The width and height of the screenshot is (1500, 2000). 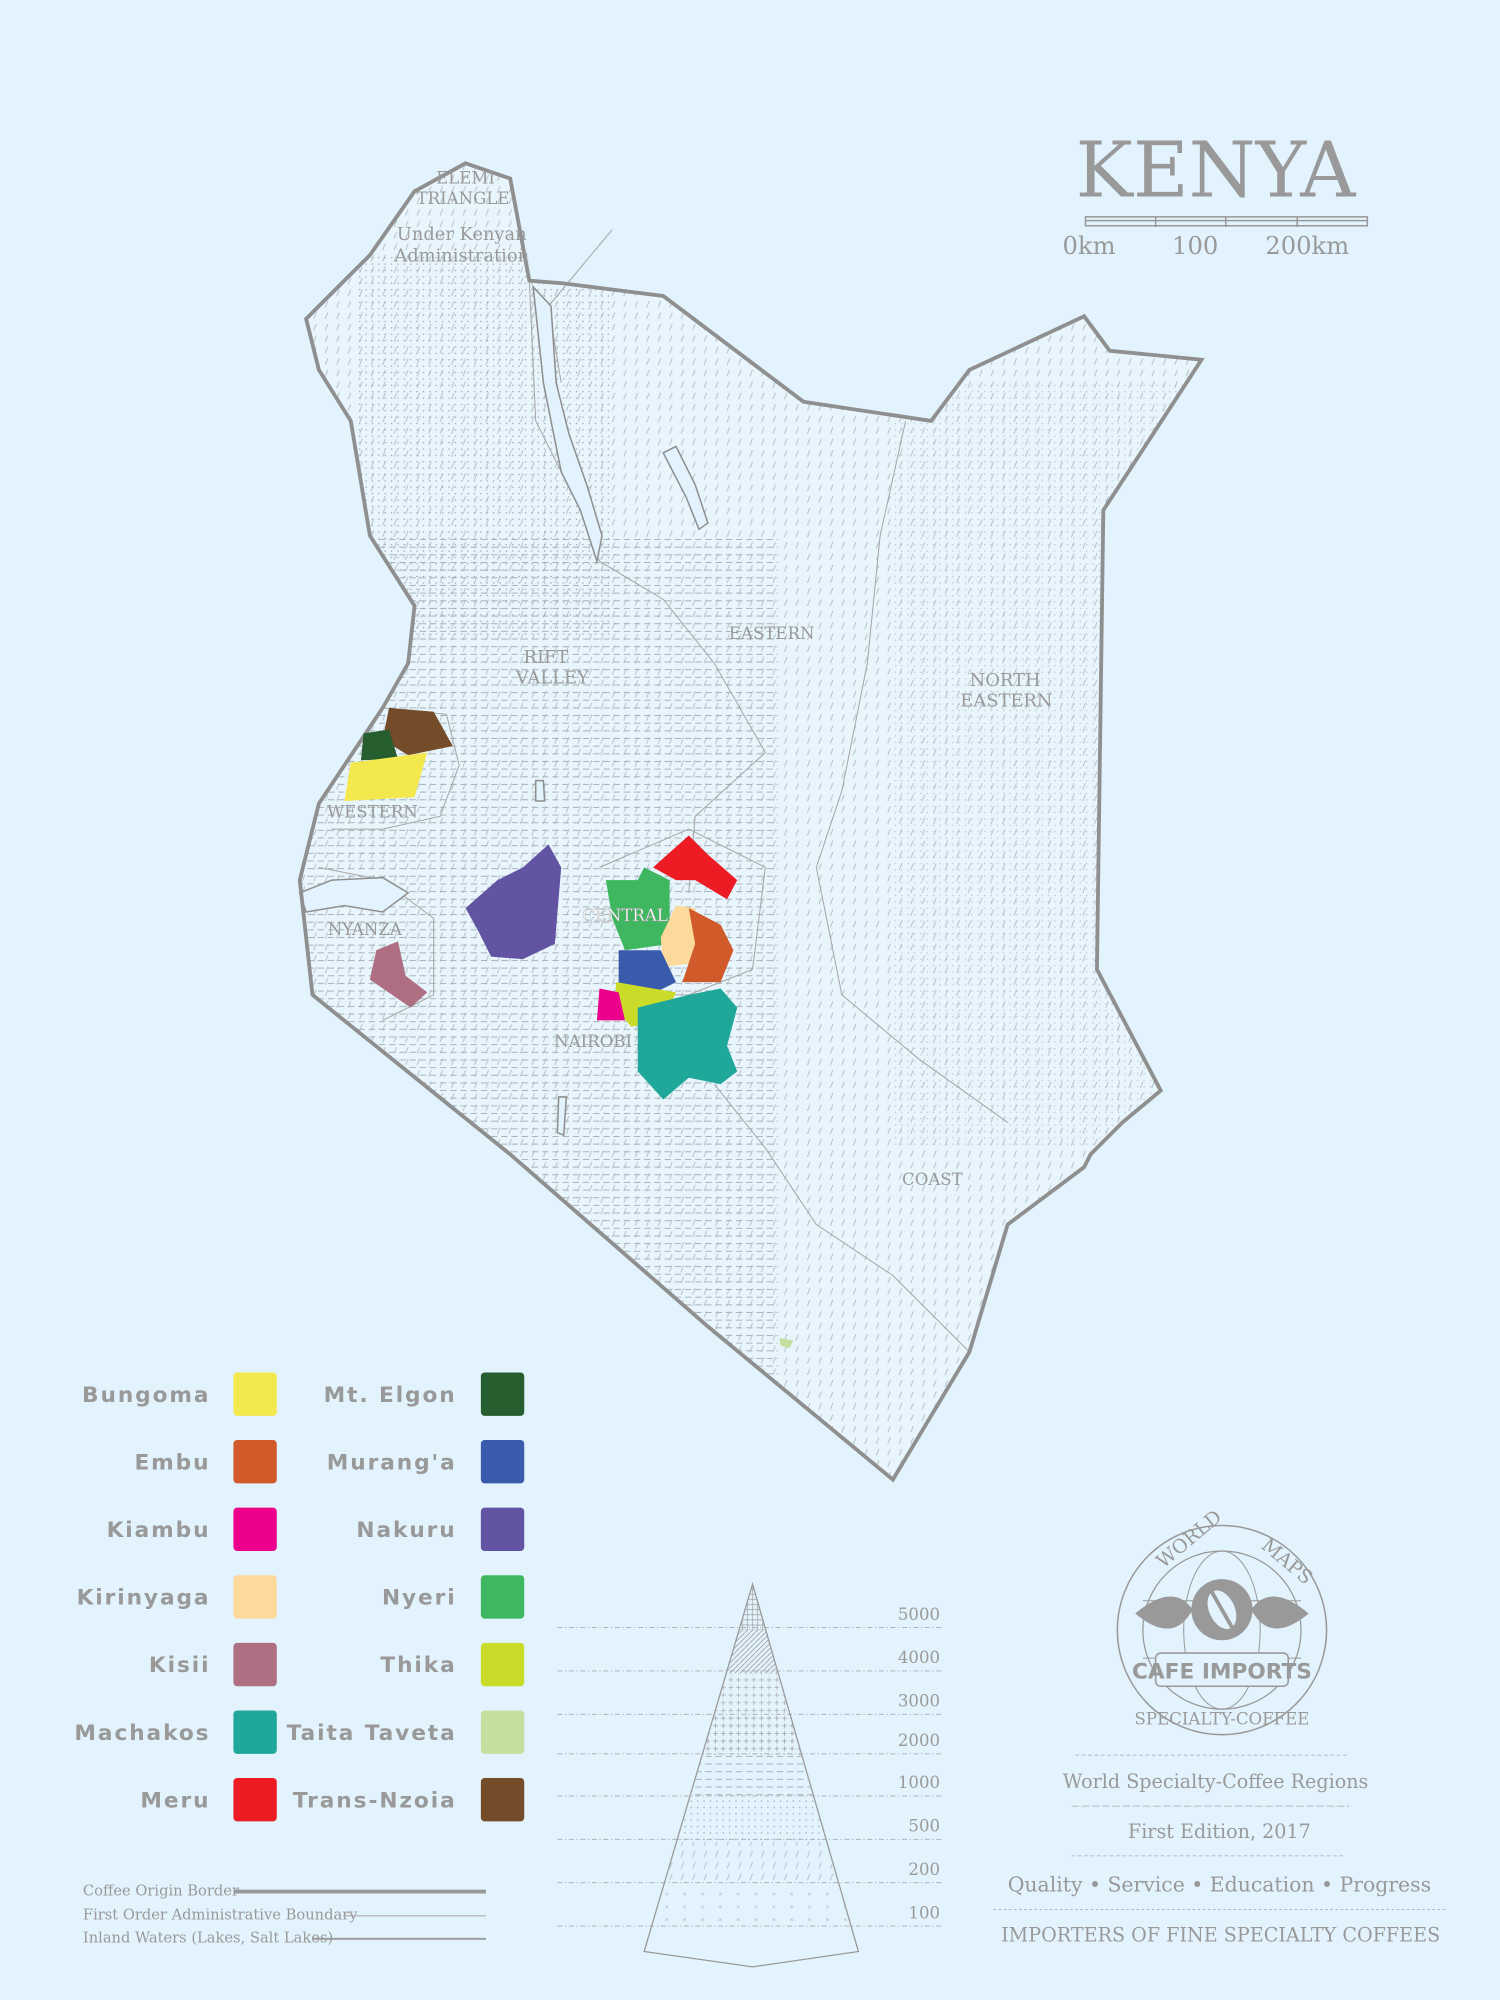 What do you see at coordinates (1189, 1539) in the screenshot?
I see `logo-world: WORLD` at bounding box center [1189, 1539].